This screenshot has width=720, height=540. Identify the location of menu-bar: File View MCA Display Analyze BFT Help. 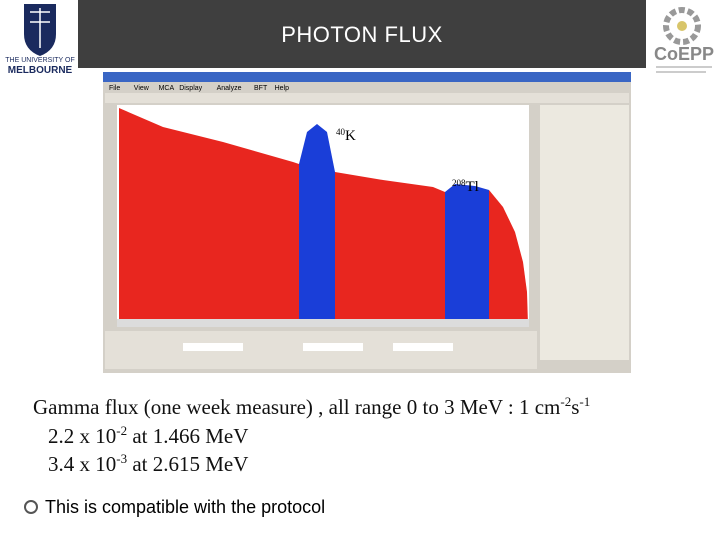
(199, 88).